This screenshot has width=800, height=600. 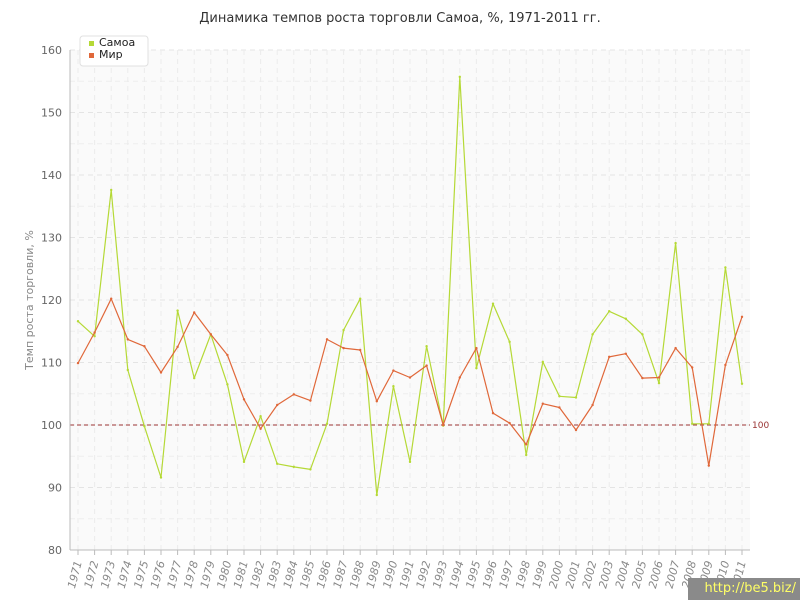 I want to click on reference-line-group: 100, so click(x=419, y=426).